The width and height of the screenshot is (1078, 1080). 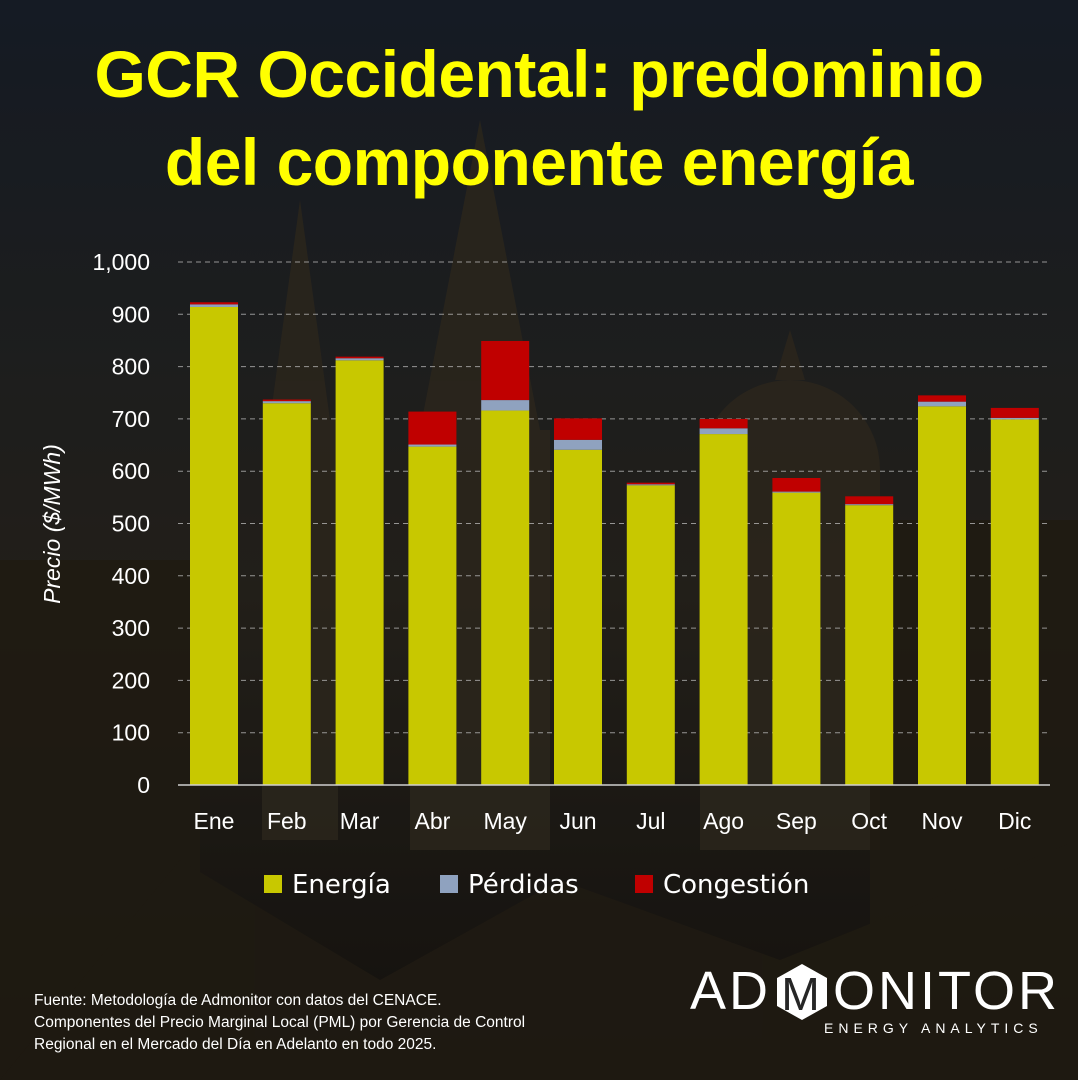 I want to click on y-tick-label: 100, so click(x=131, y=733).